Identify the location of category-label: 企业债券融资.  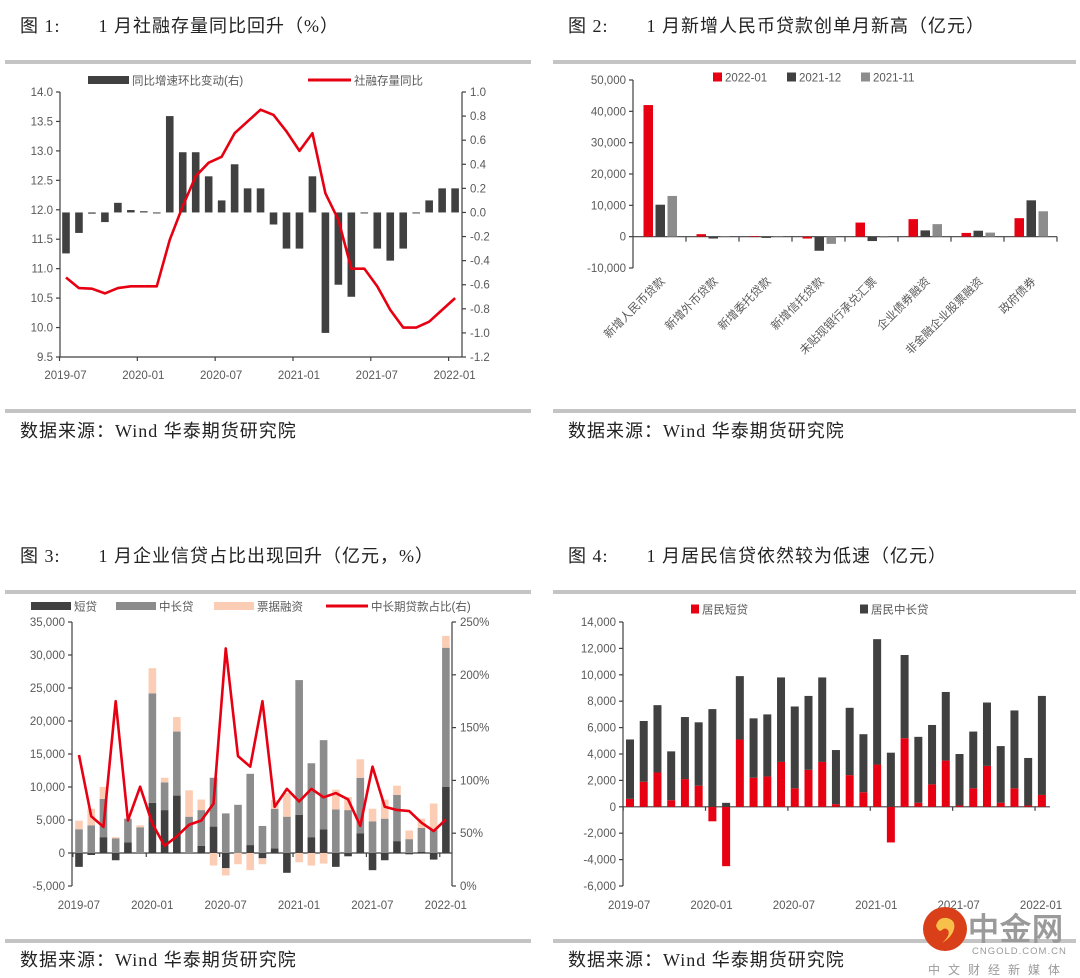
(903, 303).